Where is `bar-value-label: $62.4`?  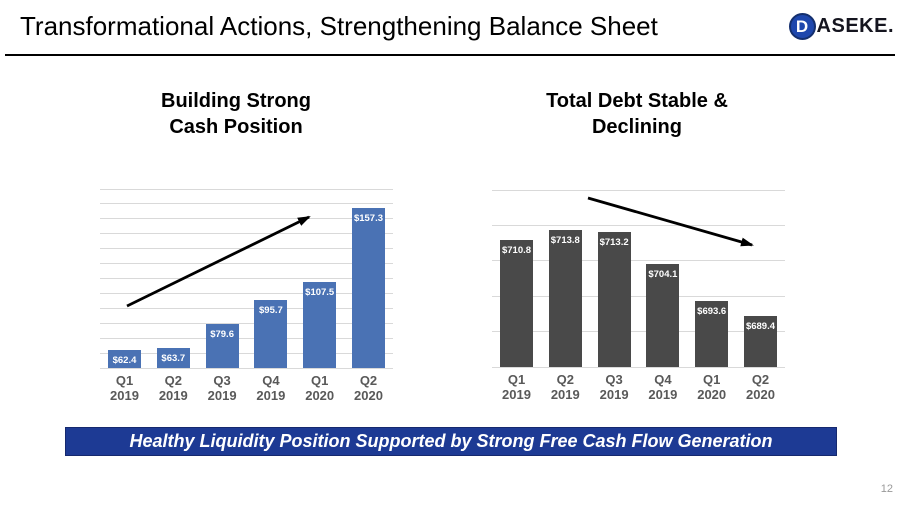
bar-value-label: $62.4 is located at coordinates (124, 360).